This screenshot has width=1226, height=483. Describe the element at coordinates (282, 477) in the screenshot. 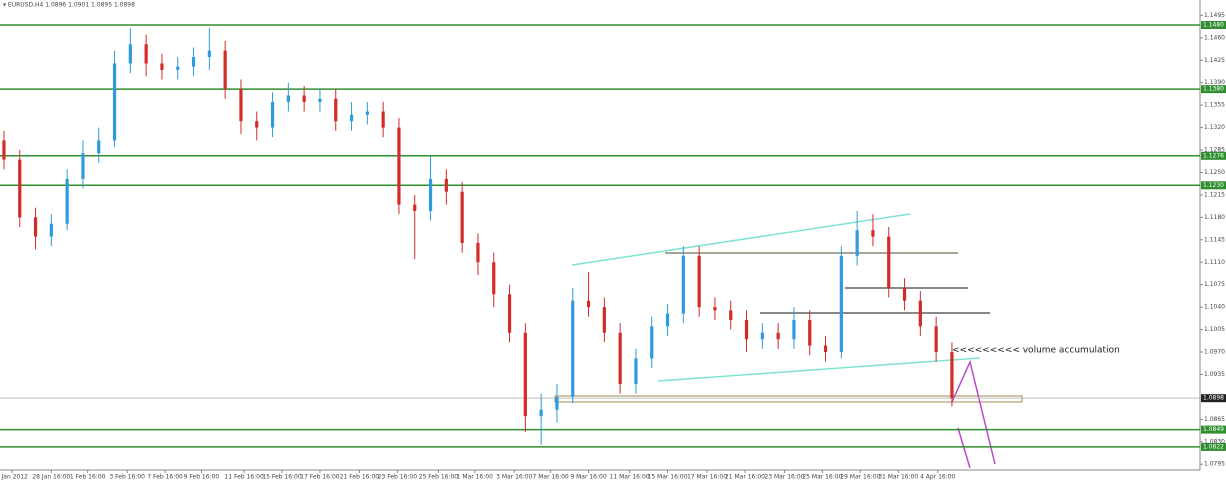

I see `x-tick-label: 15 Feb 16:00` at that location.